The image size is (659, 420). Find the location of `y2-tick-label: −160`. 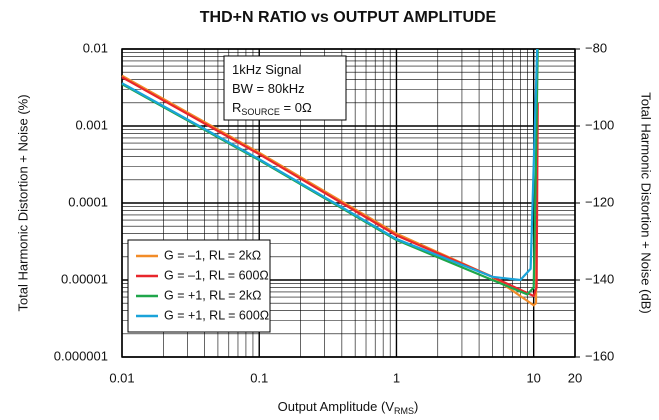

y2-tick-label: −160 is located at coordinates (599, 355).